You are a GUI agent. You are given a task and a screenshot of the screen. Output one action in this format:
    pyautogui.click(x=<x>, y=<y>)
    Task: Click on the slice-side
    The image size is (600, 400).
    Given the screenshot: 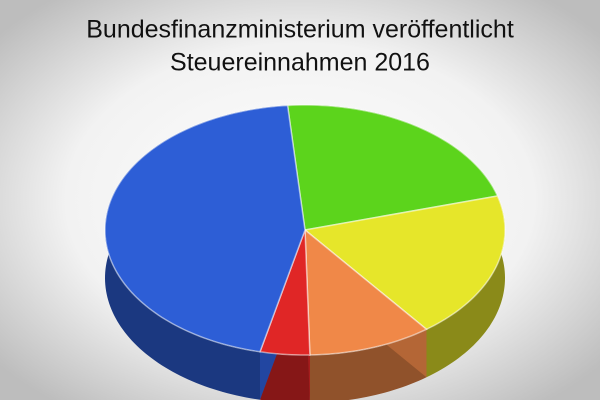 What is the action you would take?
    pyautogui.click(x=465, y=286)
    